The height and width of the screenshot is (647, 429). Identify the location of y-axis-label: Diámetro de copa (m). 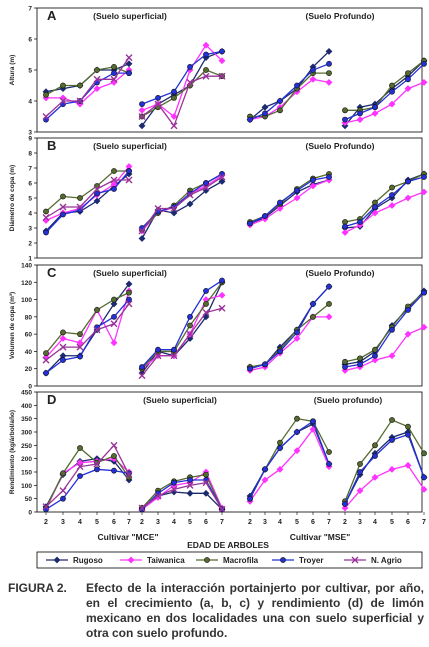
(12, 198).